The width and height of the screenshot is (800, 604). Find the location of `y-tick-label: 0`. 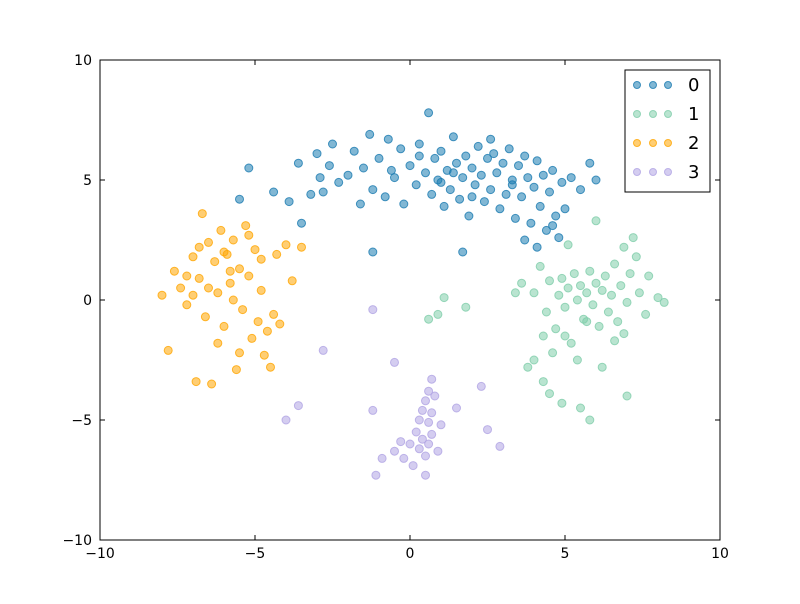

y-tick-label: 0 is located at coordinates (87, 301).